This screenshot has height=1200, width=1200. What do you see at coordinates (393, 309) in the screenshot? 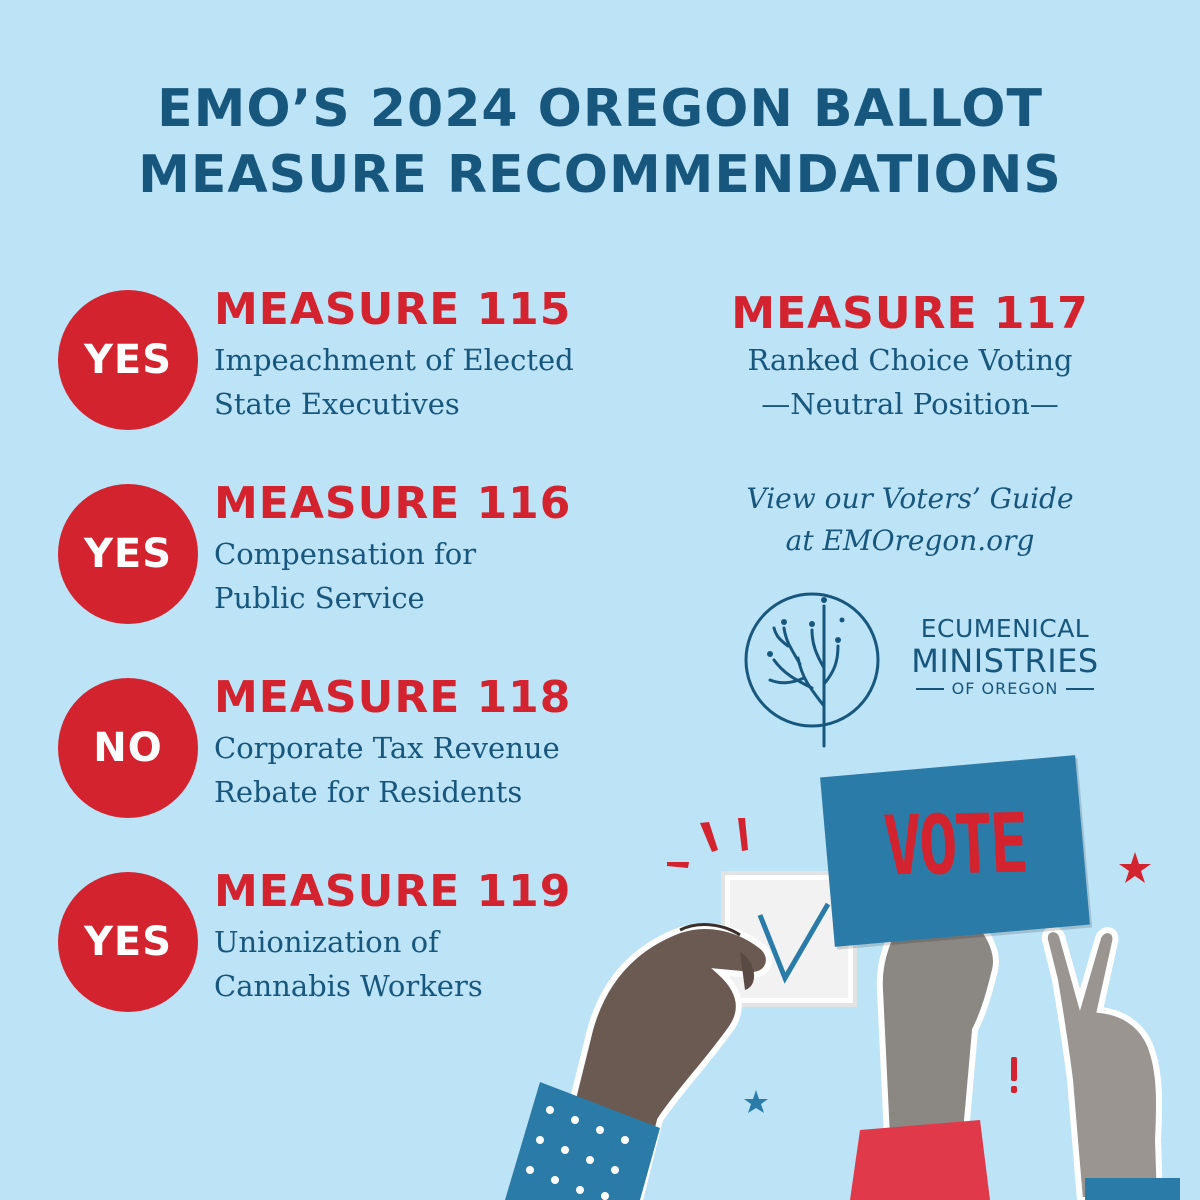
I see `measure-title: MEASURE 115` at bounding box center [393, 309].